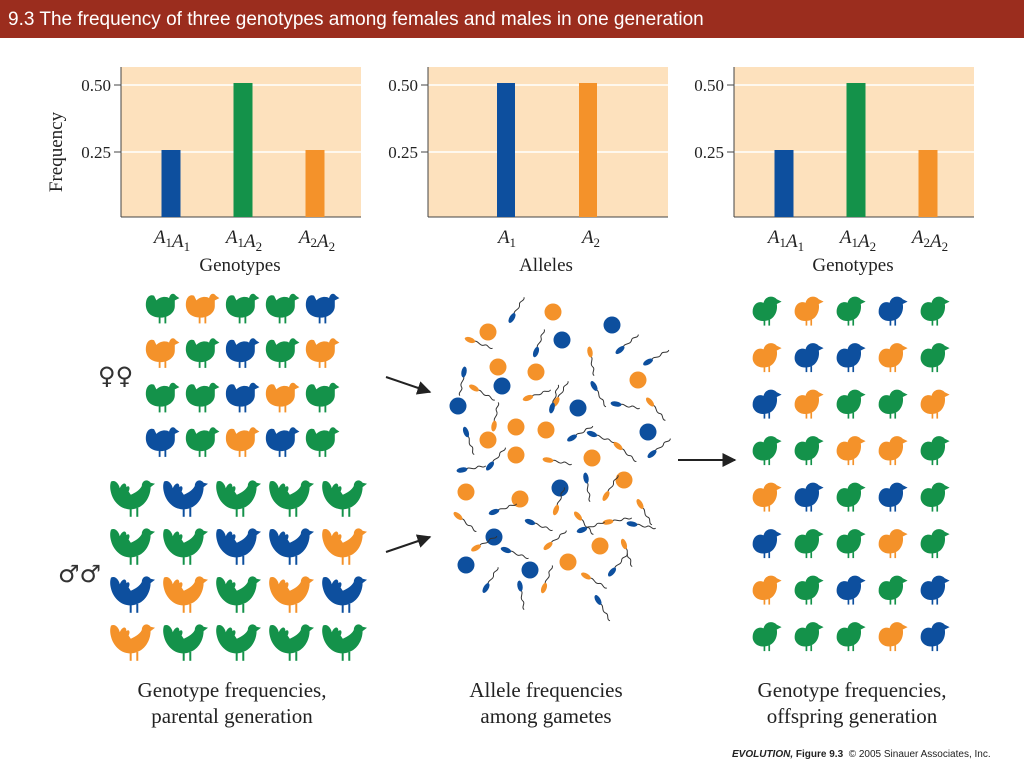  What do you see at coordinates (919, 754) in the screenshot?
I see `credit-copyright: © 2005 Sinauer Associates, Inc.` at bounding box center [919, 754].